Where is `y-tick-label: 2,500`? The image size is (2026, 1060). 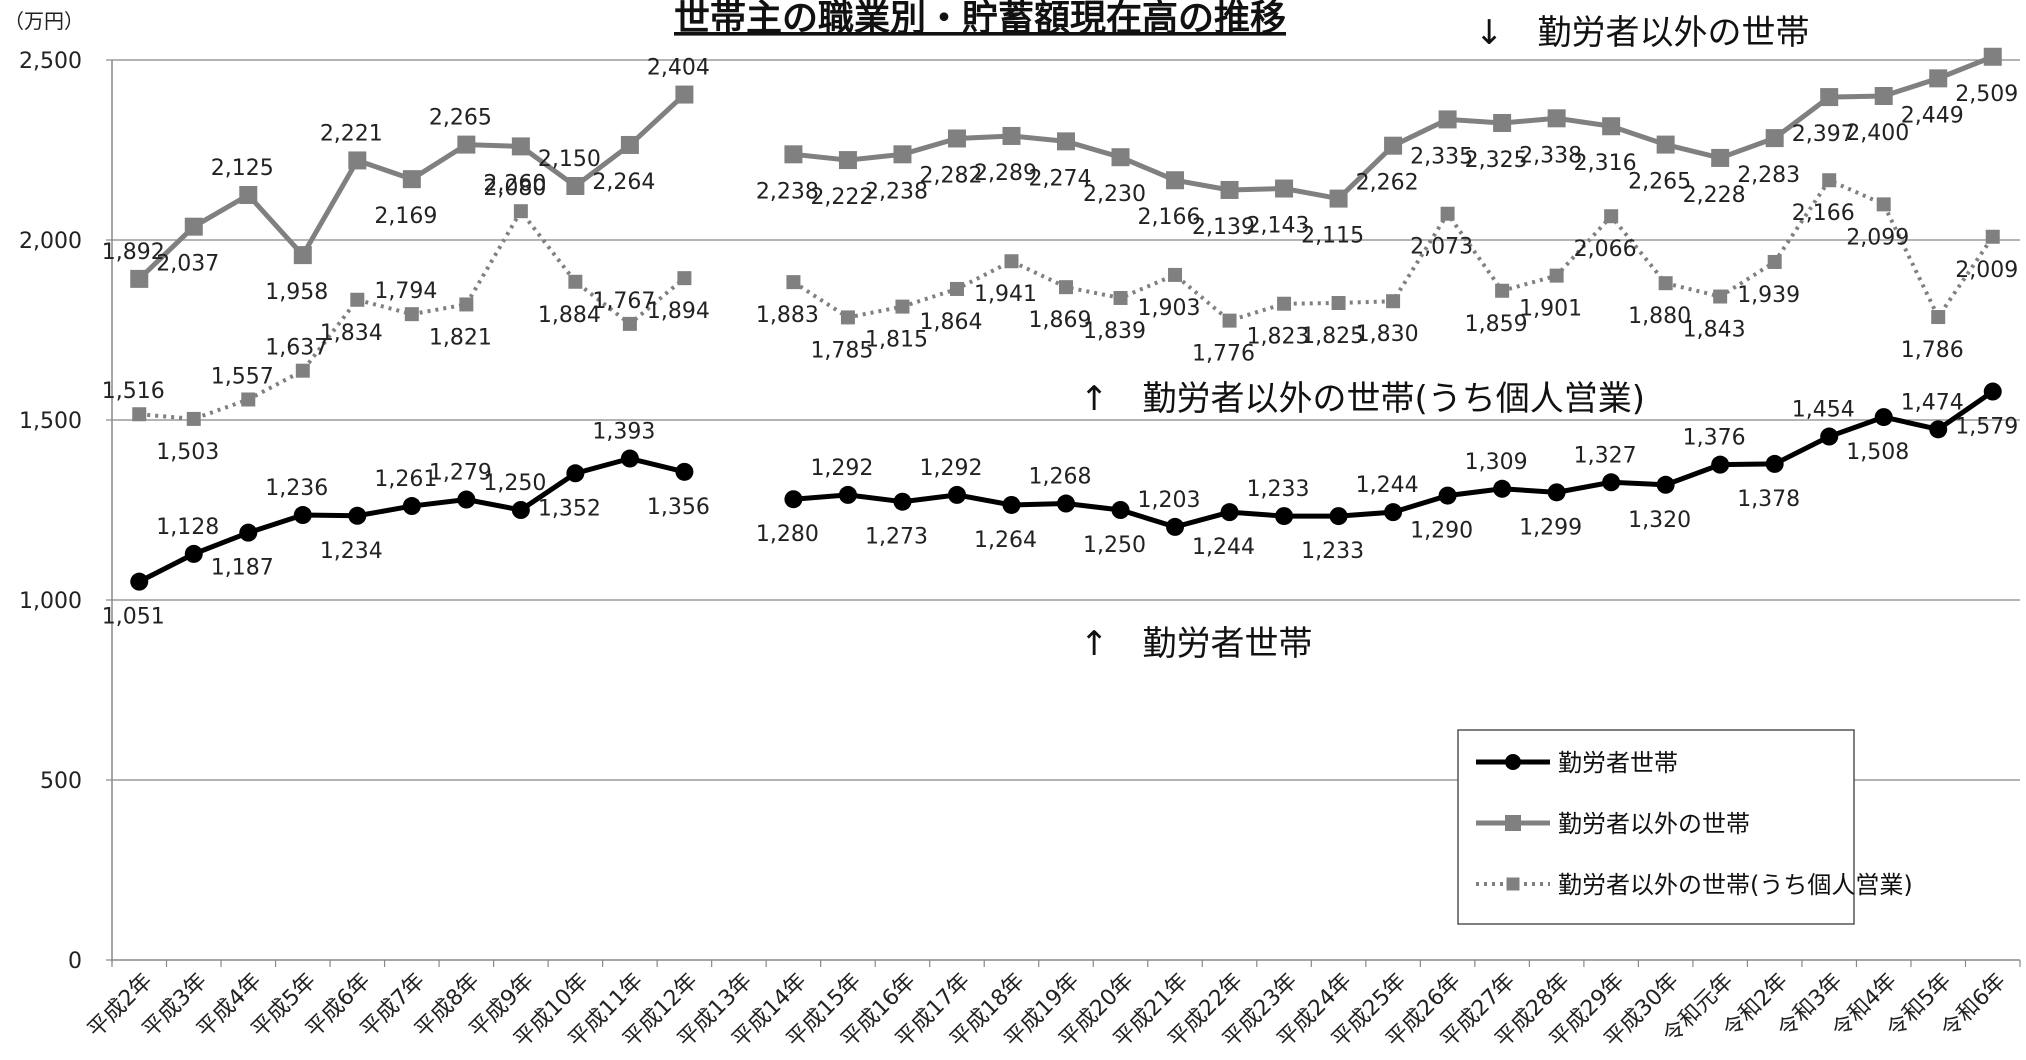
y-tick-label: 2,500 is located at coordinates (50, 61).